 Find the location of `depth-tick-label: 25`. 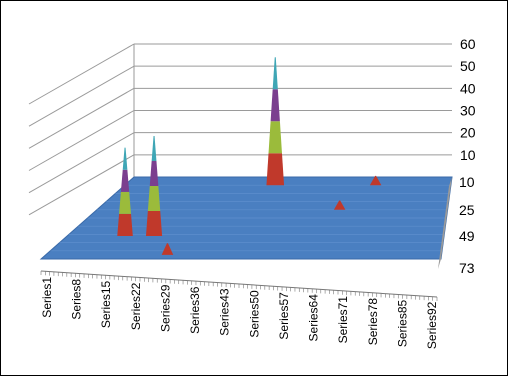

depth-tick-label: 25 is located at coordinates (467, 210).